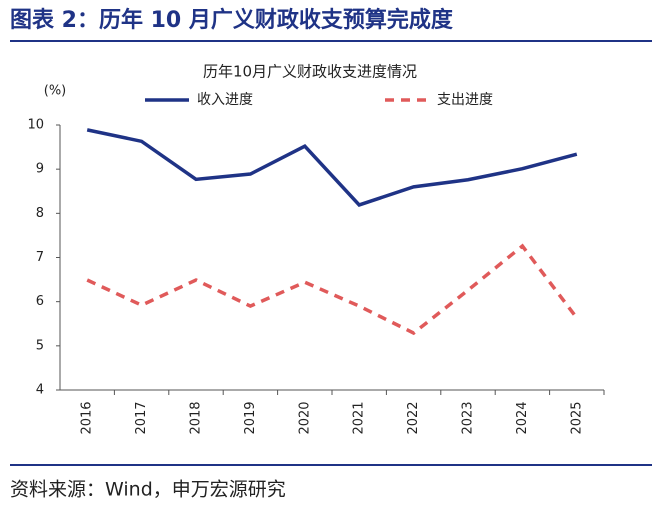 This screenshot has width=660, height=507. What do you see at coordinates (522, 417) in the screenshot?
I see `x-tick-label: 2024` at bounding box center [522, 417].